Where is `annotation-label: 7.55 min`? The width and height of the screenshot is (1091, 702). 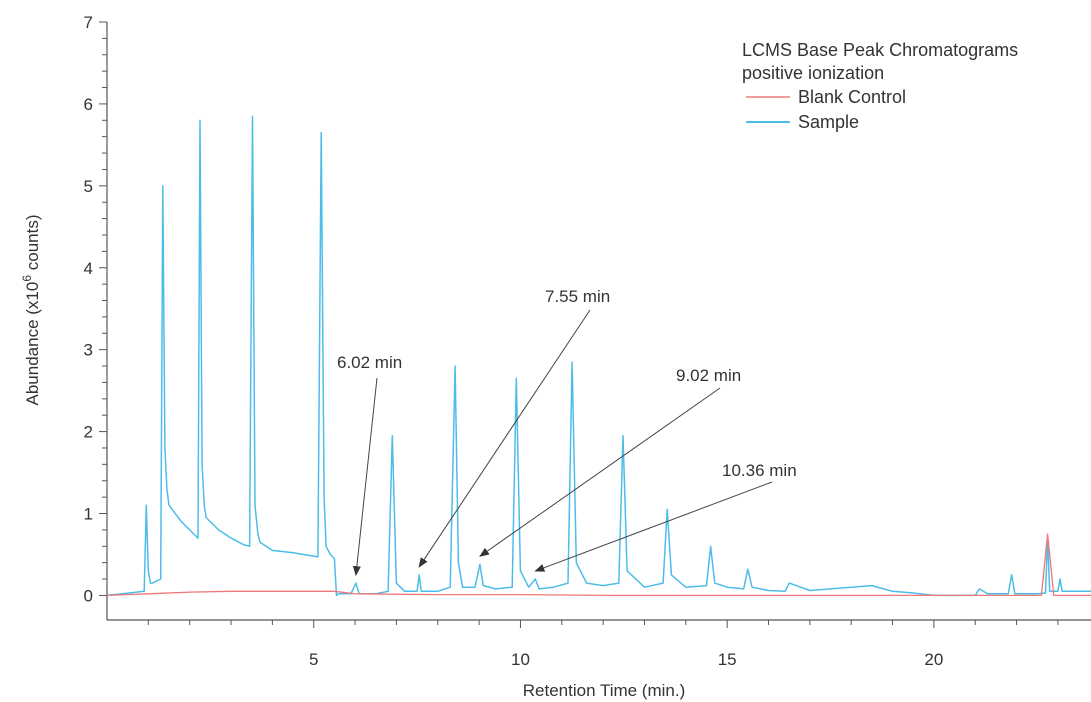
annotation-label: 7.55 min is located at coordinates (577, 296).